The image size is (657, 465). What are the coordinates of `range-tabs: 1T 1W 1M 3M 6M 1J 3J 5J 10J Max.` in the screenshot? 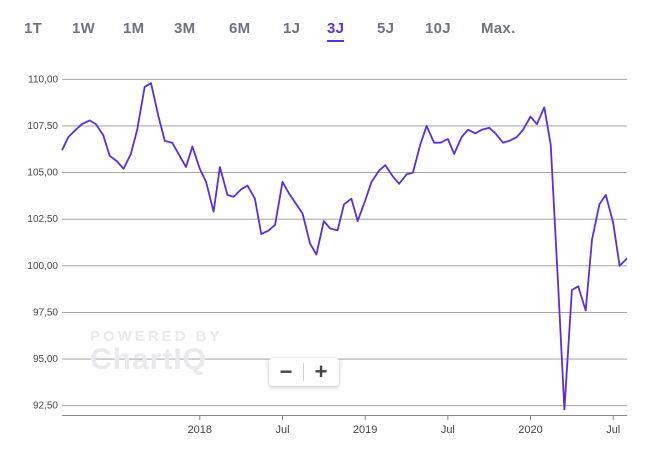 It's located at (328, 30).